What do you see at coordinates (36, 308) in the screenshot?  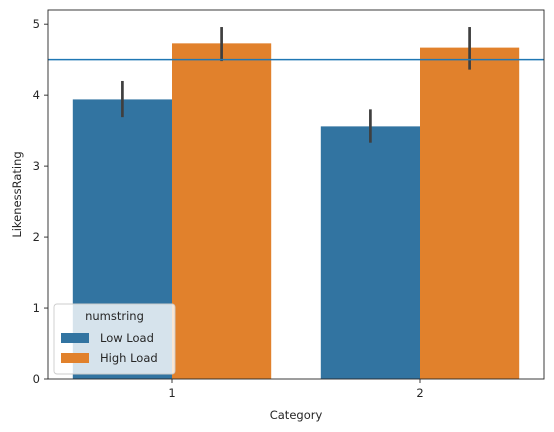 I see `y-tick-label: 1` at bounding box center [36, 308].